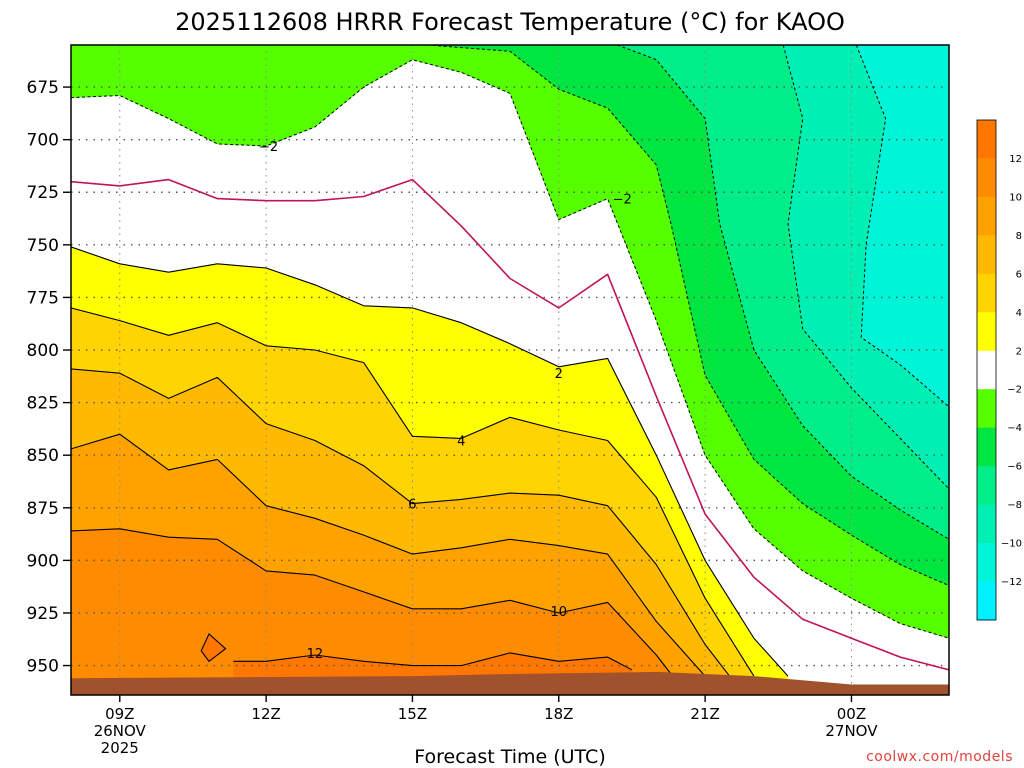  What do you see at coordinates (119, 714) in the screenshot?
I see `x-tick-label: 09Z` at bounding box center [119, 714].